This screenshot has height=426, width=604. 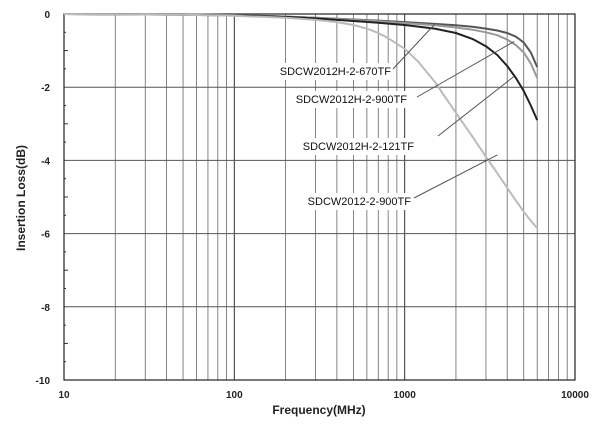 What do you see at coordinates (45, 235) in the screenshot?
I see `y-tick-label: -6` at bounding box center [45, 235].